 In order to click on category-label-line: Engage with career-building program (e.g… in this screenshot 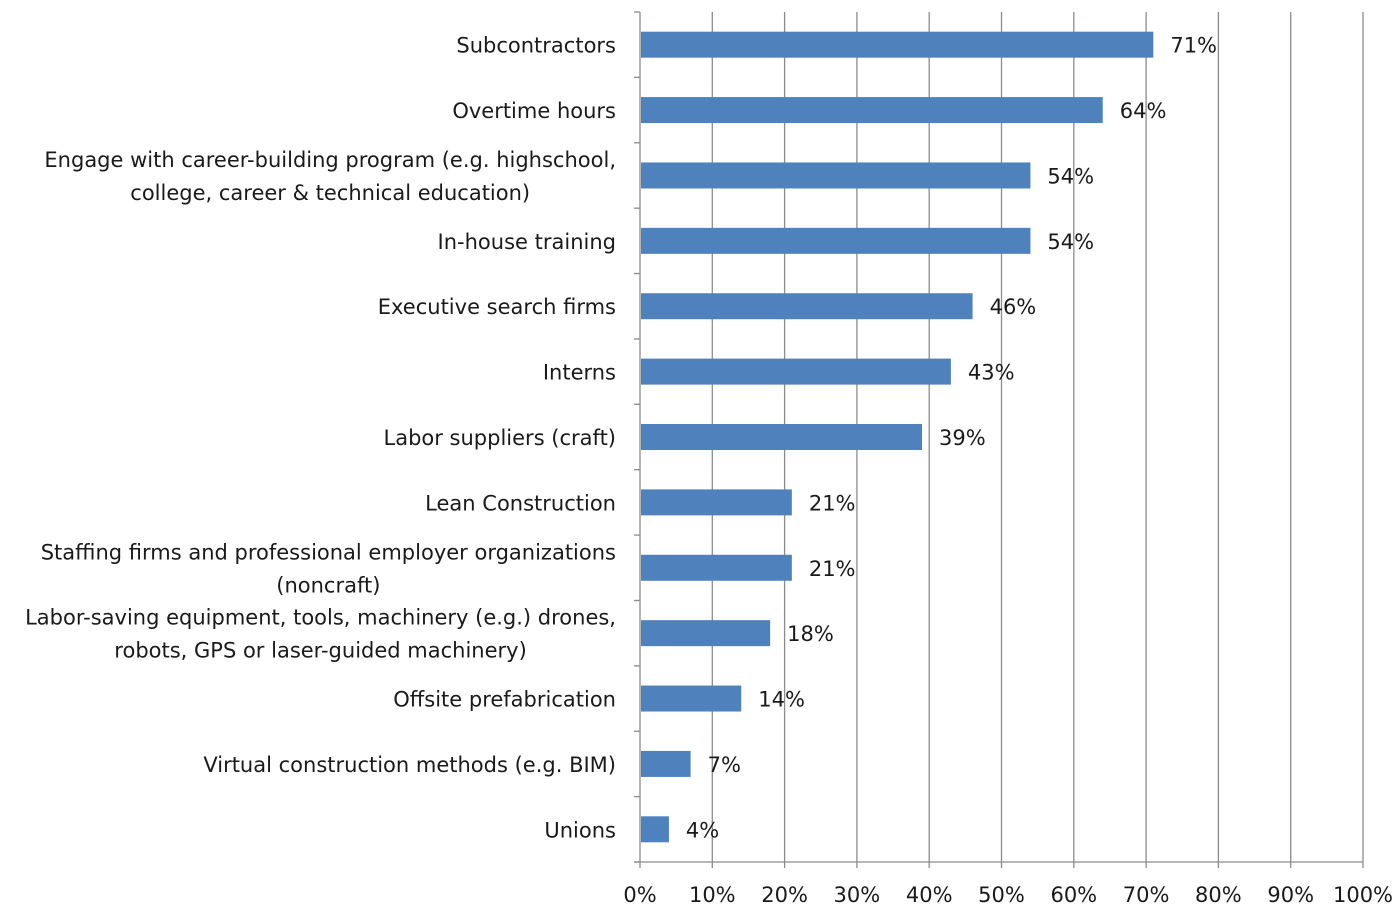, I will do `click(330, 160)`.